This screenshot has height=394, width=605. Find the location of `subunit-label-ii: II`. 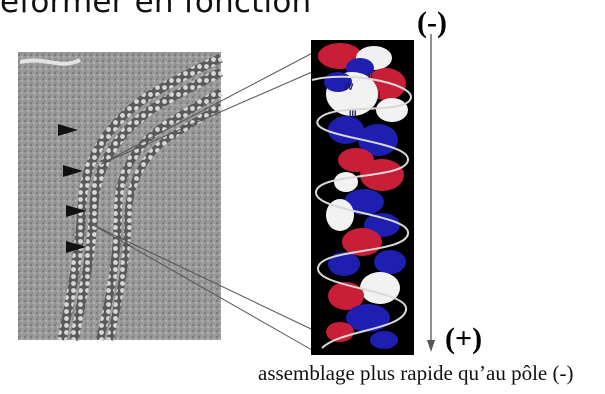

subunit-label-ii: II is located at coordinates (370, 75).